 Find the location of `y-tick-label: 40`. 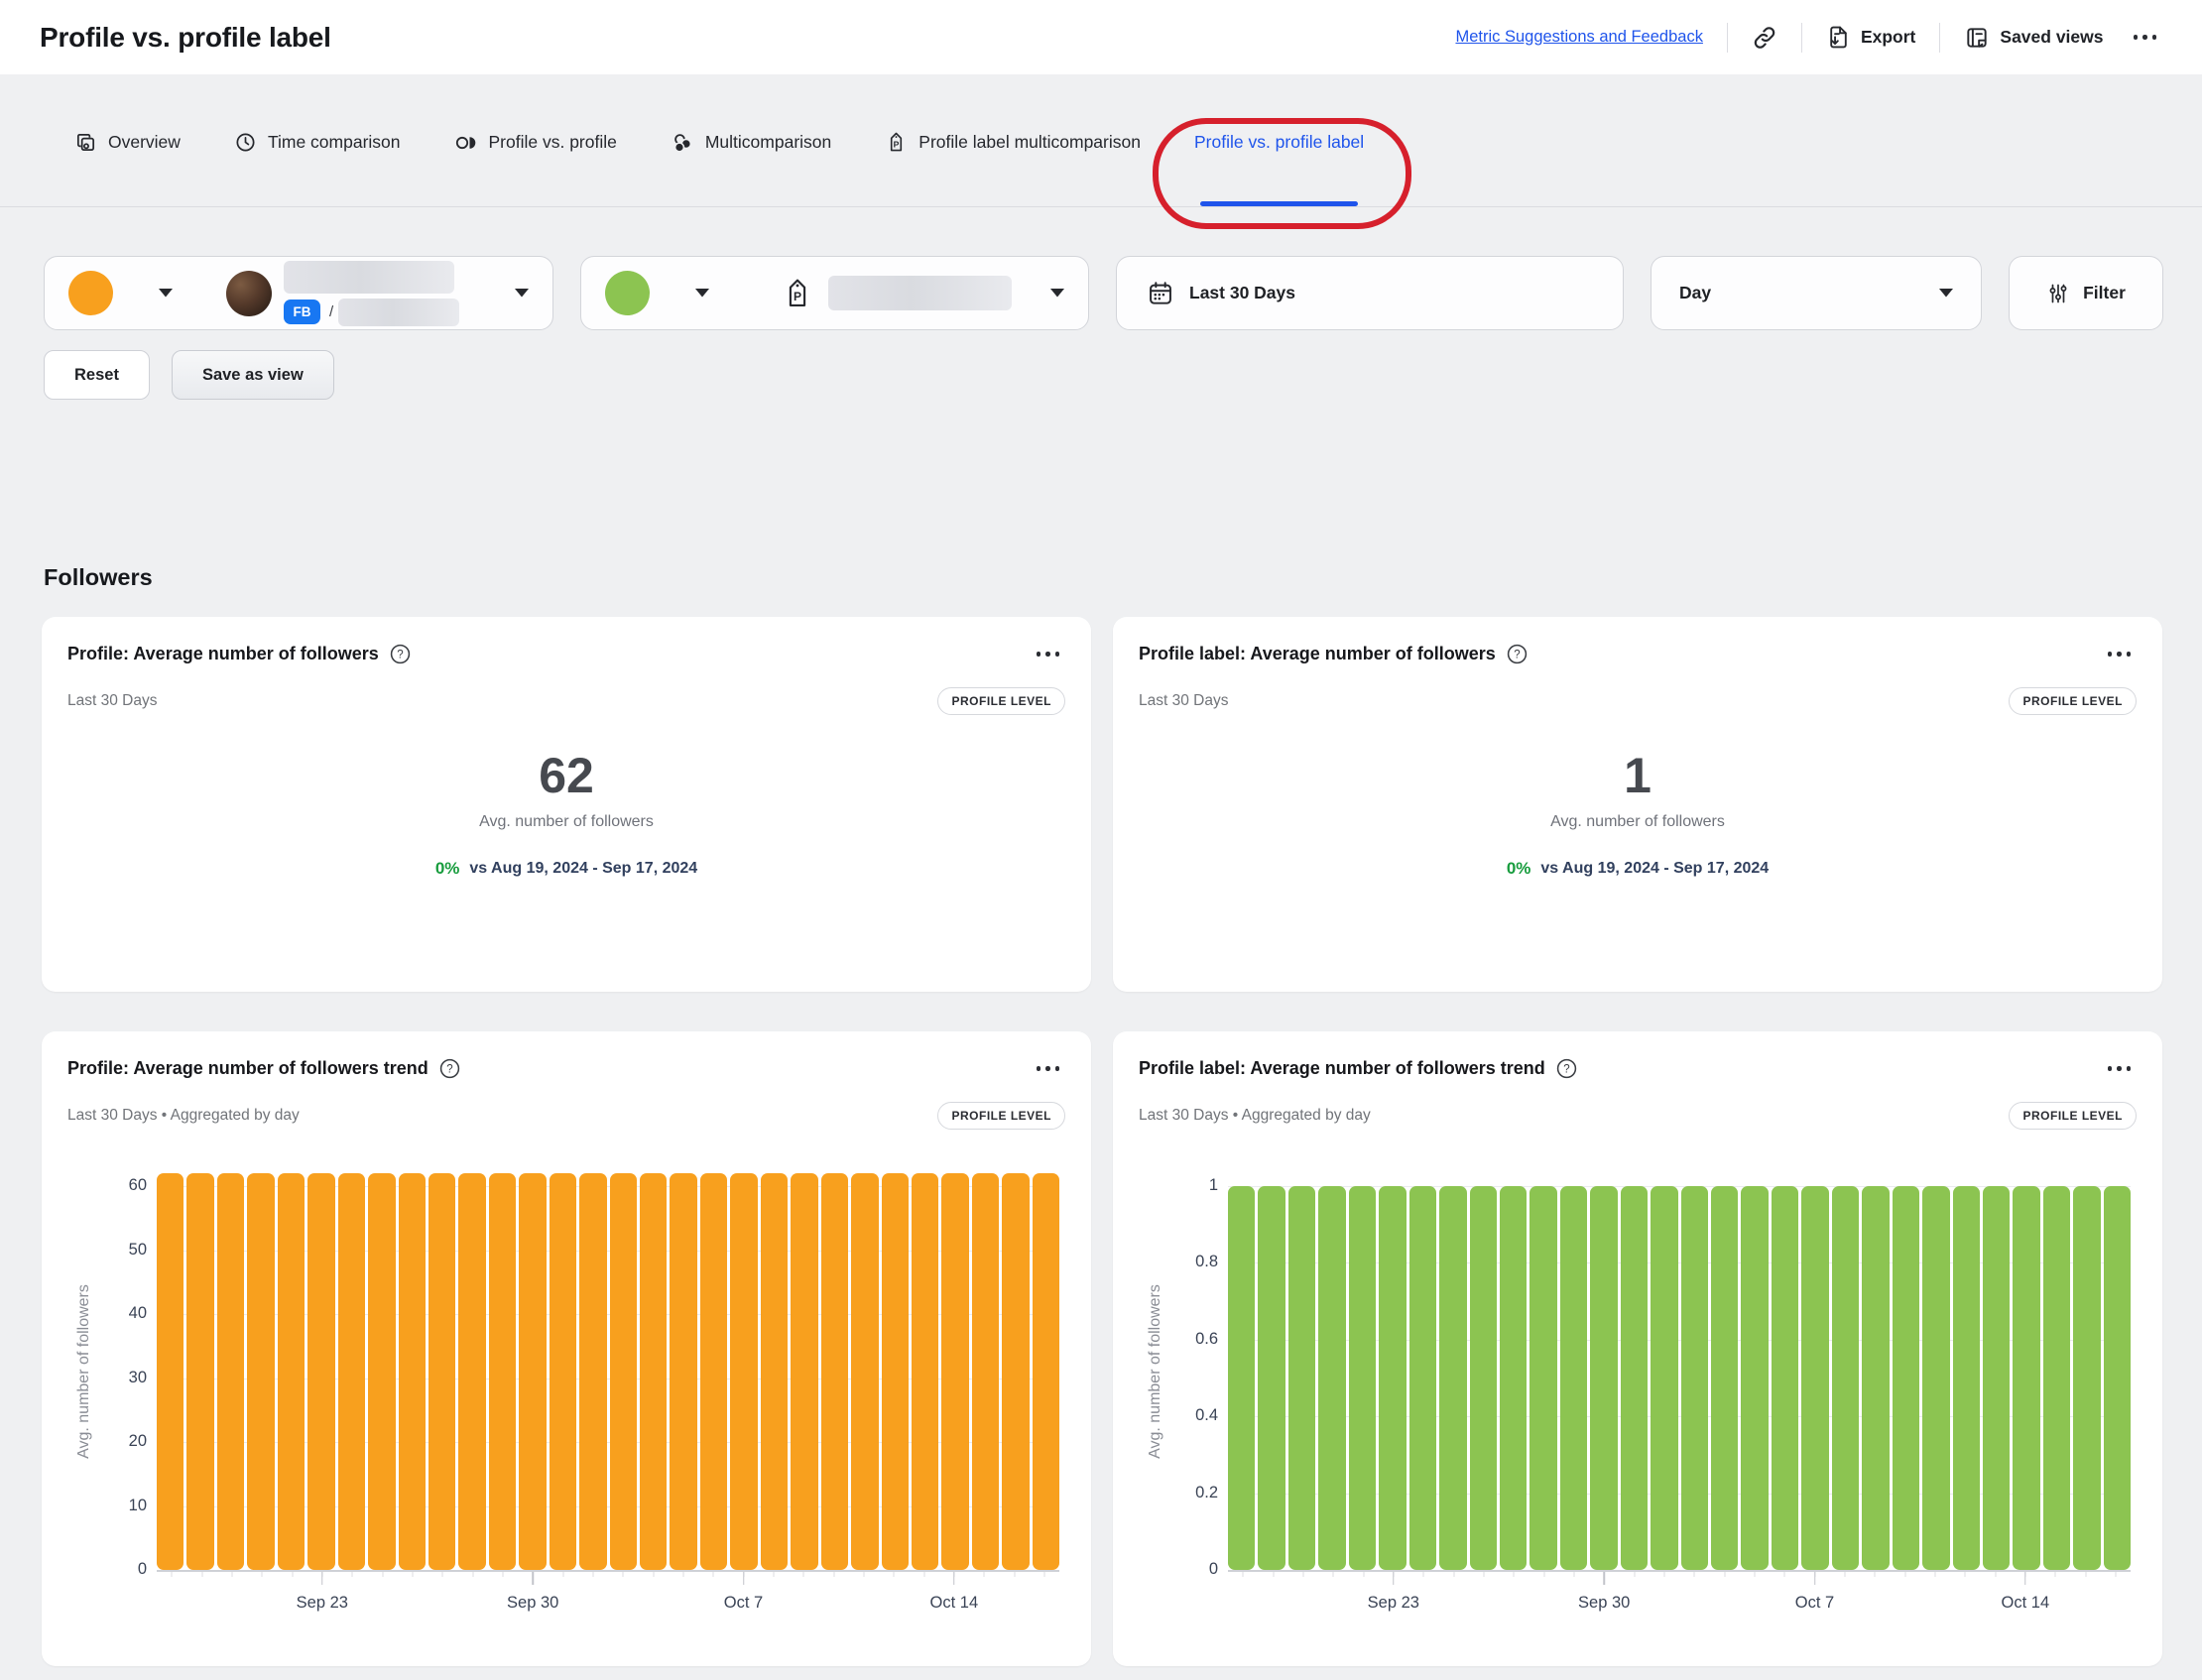

y-tick-label: 40 is located at coordinates (137, 1313).